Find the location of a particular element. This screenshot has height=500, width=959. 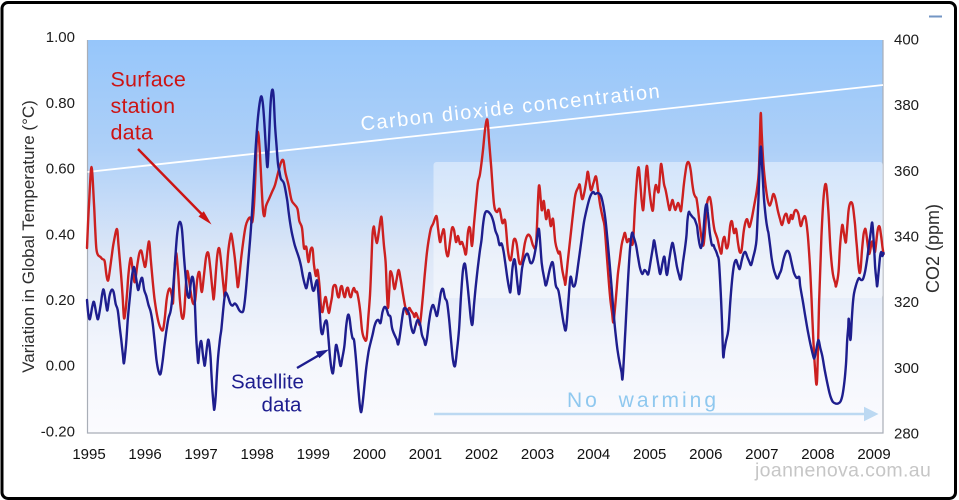

svg-text: Surface is located at coordinates (149, 79).